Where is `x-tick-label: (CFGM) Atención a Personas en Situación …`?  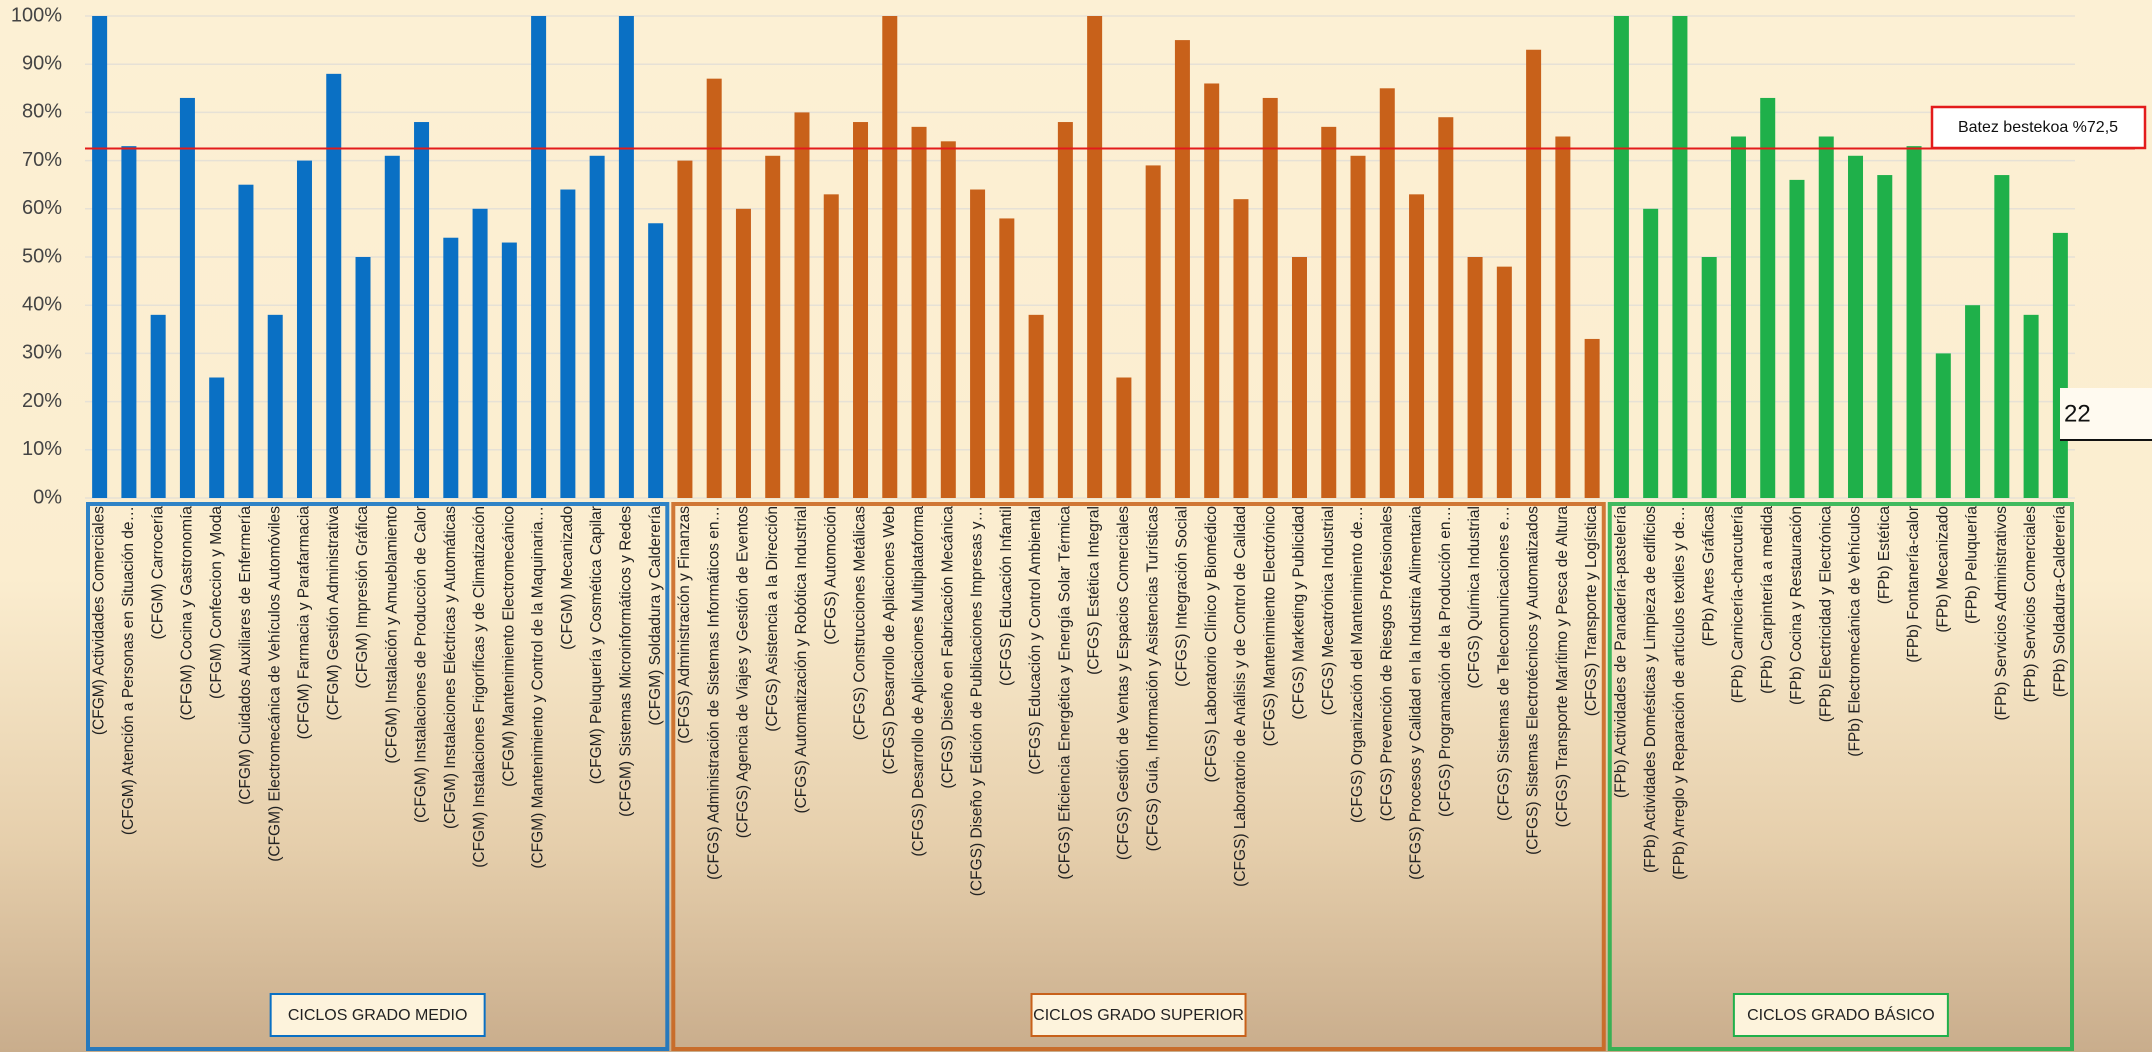 x-tick-label: (CFGM) Atención a Personas en Situación … is located at coordinates (128, 670).